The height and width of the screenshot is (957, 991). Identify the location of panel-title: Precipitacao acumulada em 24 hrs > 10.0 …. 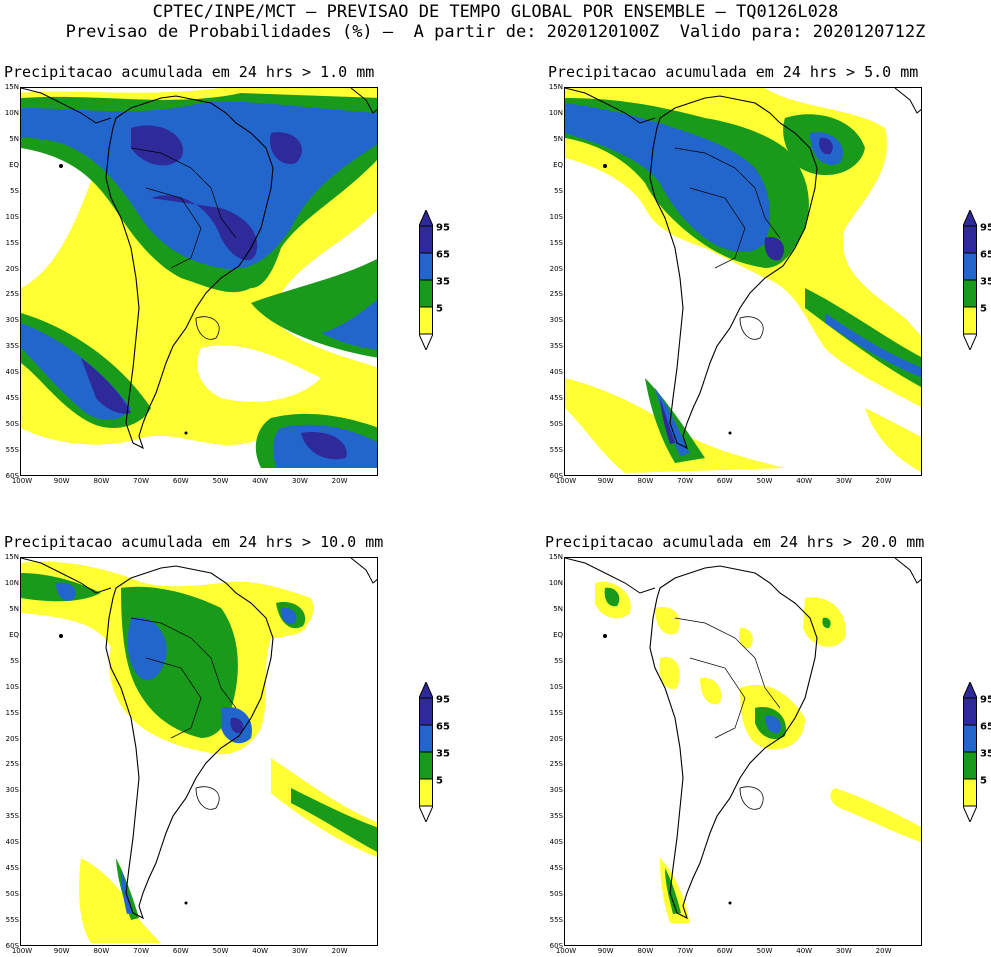
(194, 542).